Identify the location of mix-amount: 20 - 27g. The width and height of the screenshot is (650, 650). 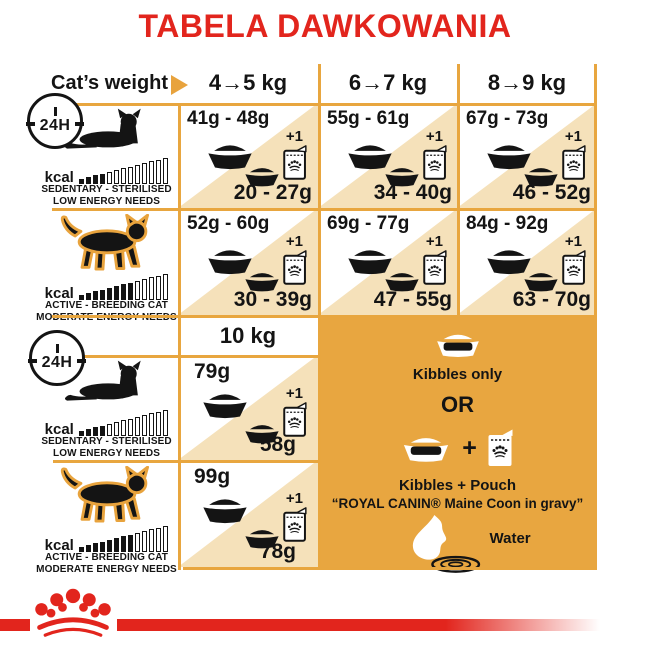
(272, 192).